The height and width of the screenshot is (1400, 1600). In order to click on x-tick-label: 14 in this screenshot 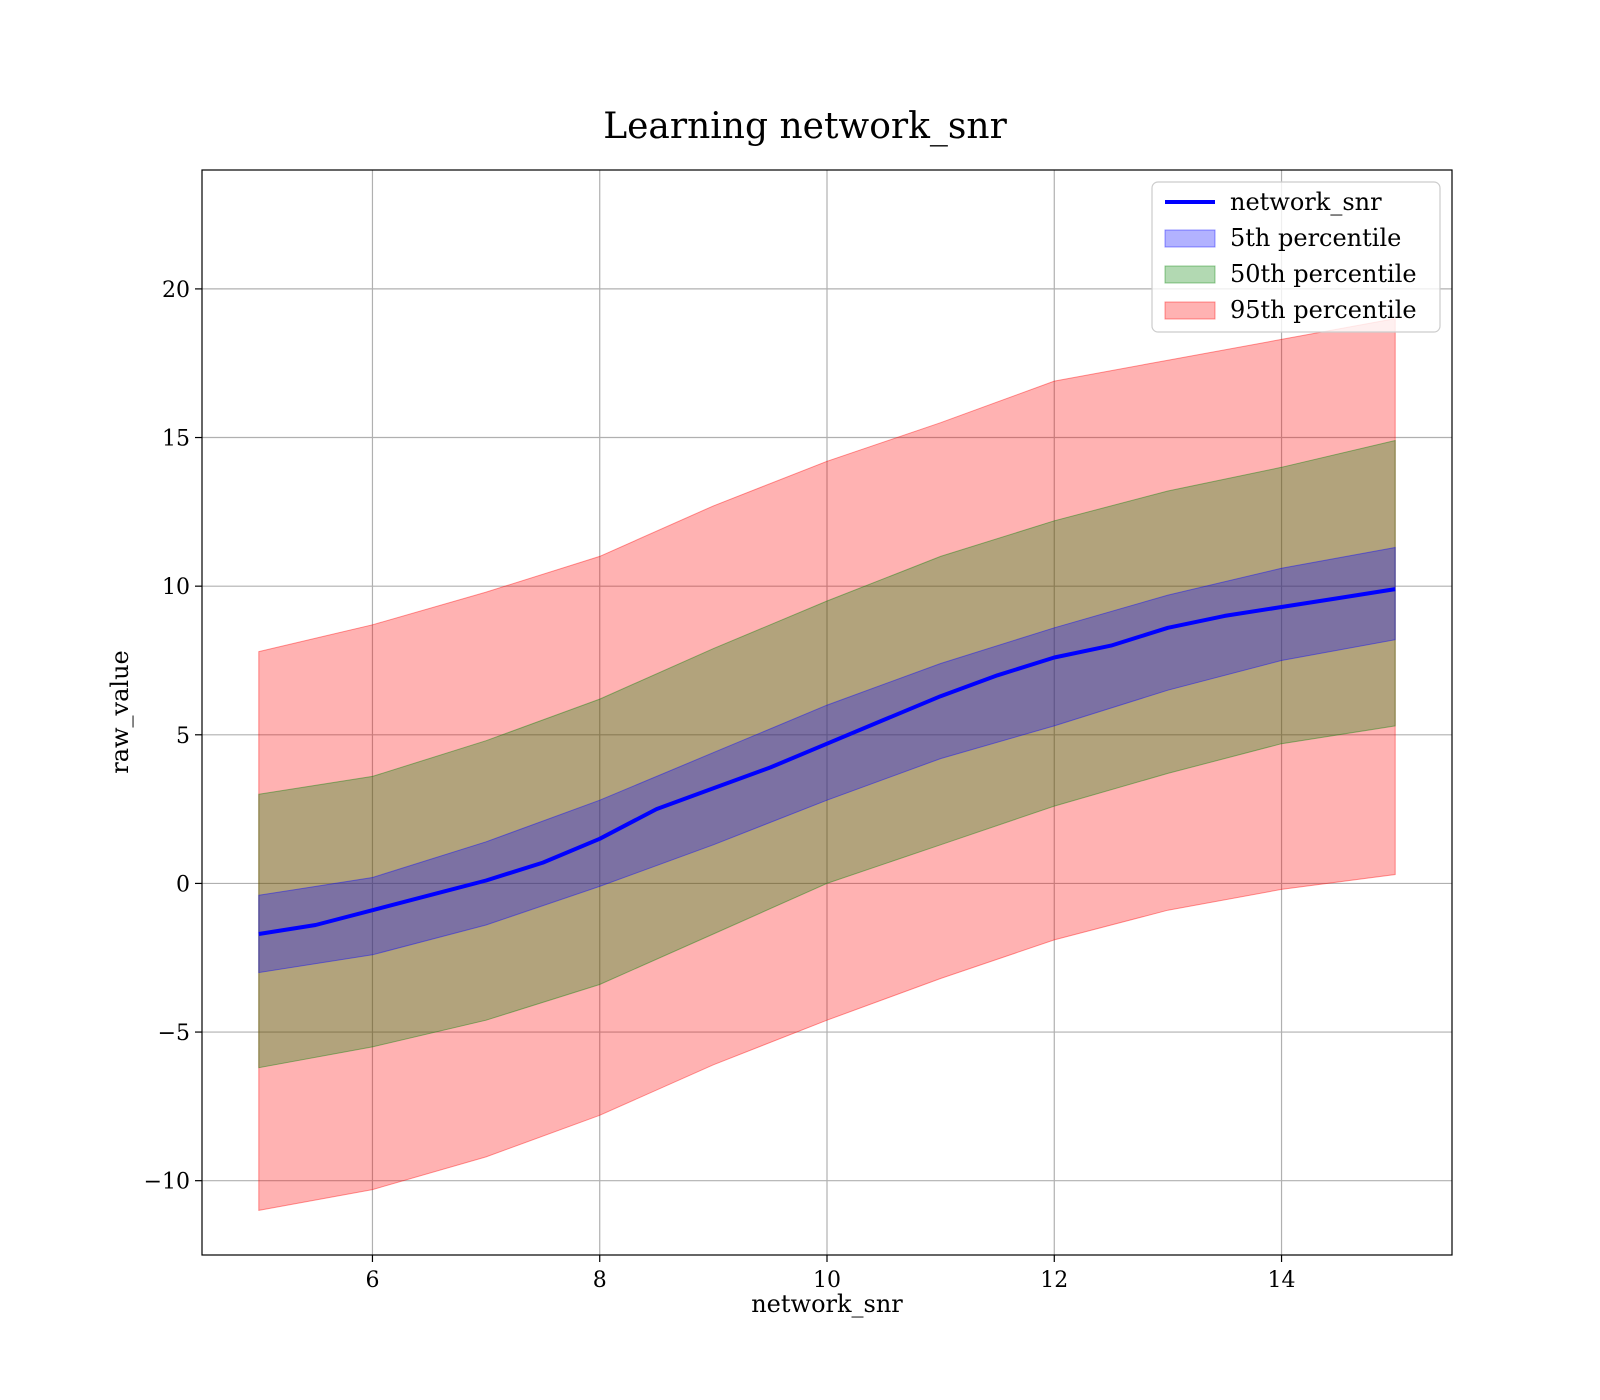, I will do `click(1282, 1280)`.